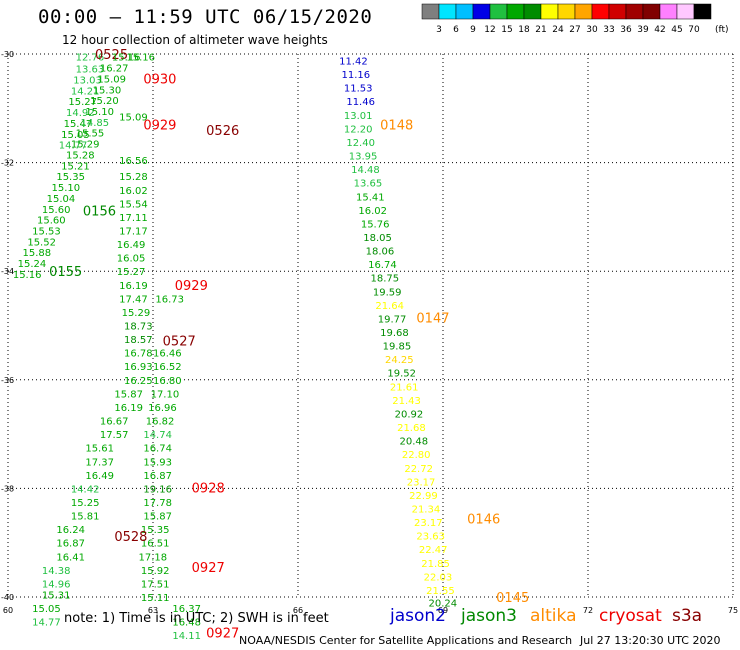  I want to click on swh-point-altika-0148-15: 19.77, so click(392, 319).